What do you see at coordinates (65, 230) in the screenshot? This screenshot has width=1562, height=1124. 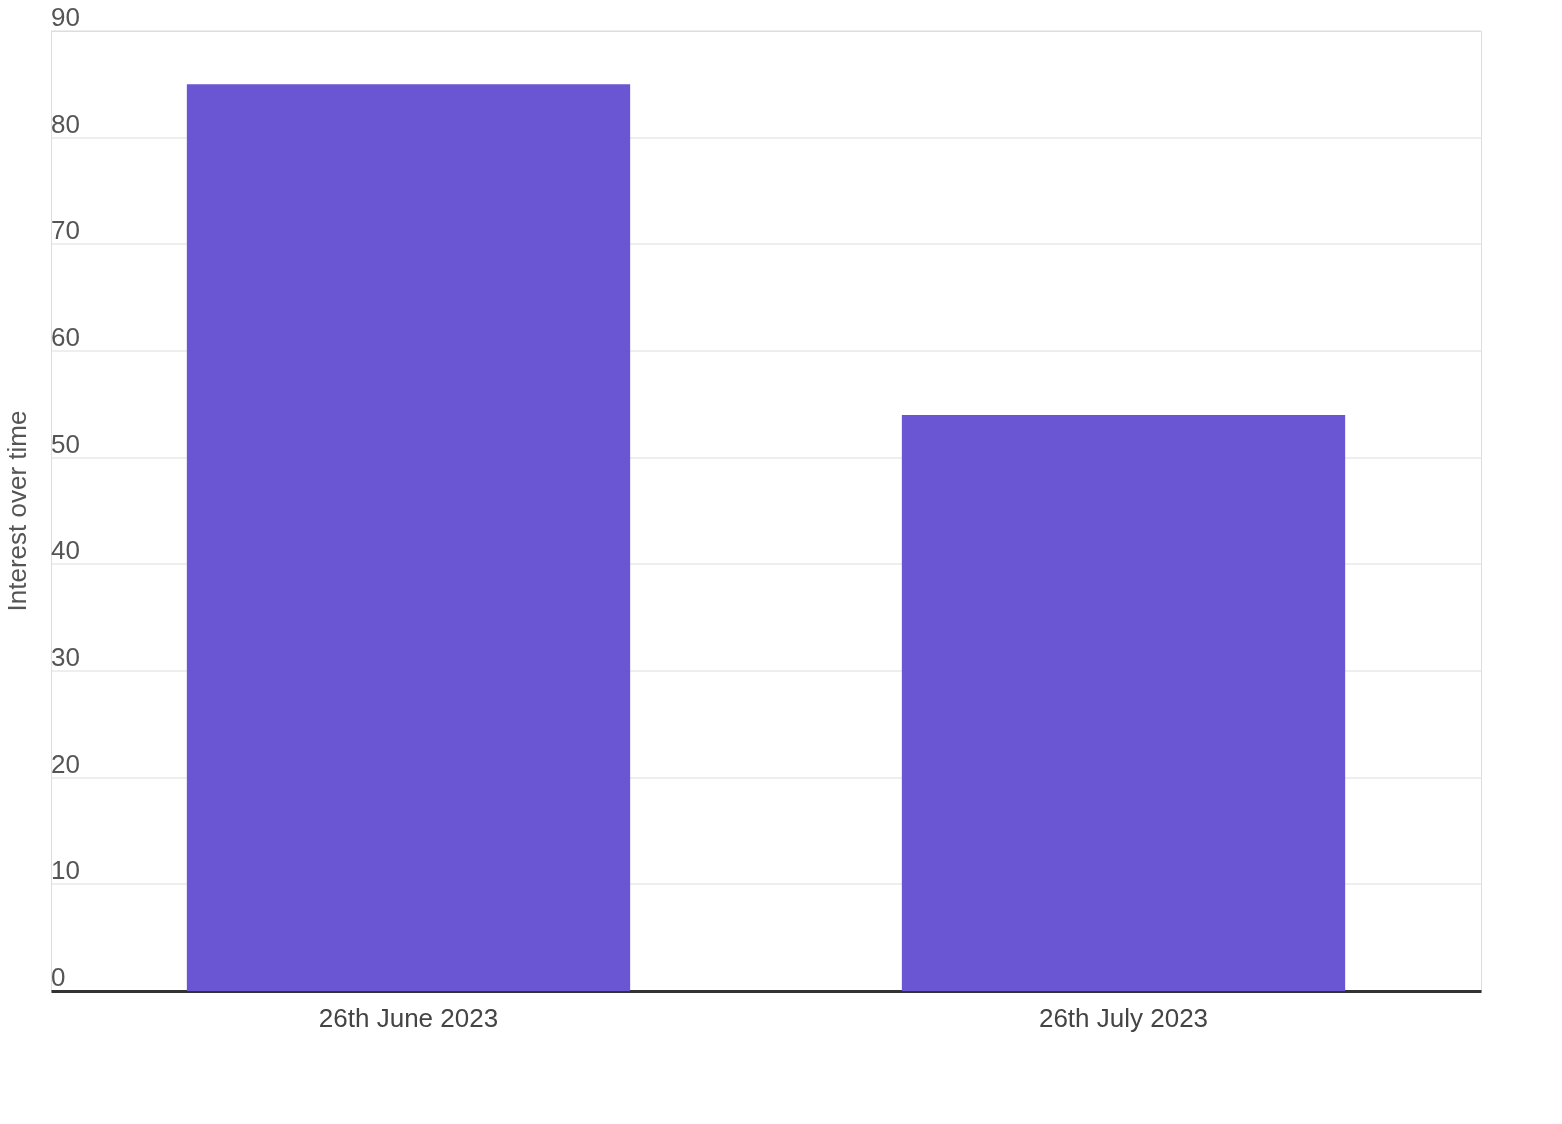 I see `y-tick-label: 70` at bounding box center [65, 230].